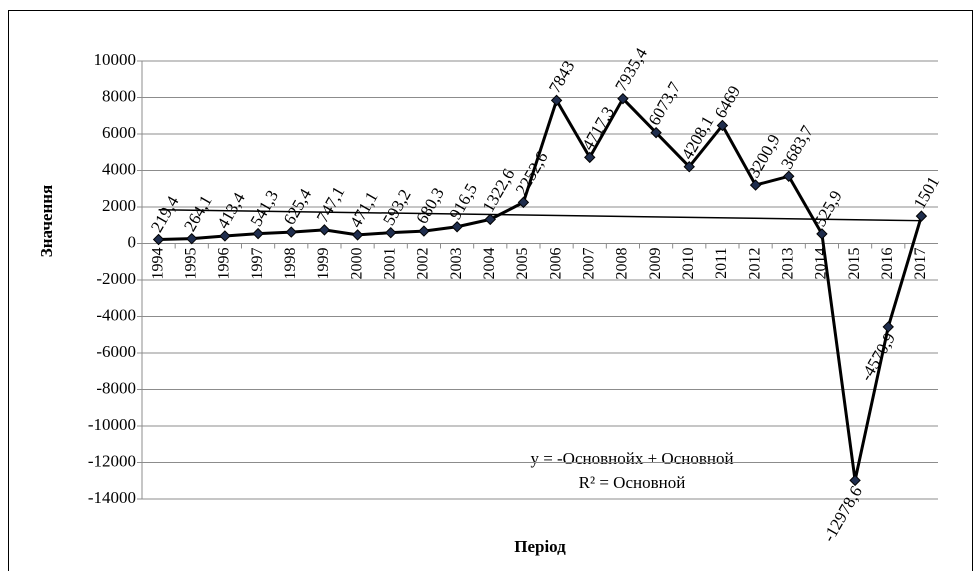  Describe the element at coordinates (112, 424) in the screenshot. I see `y-tick-label: -10000` at that location.